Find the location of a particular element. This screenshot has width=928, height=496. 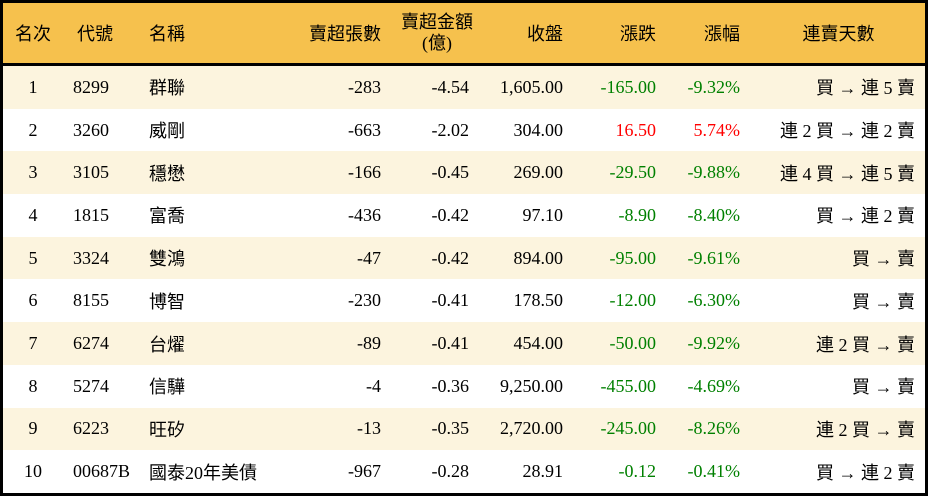

sell-volume-cell: -967 is located at coordinates (364, 471).